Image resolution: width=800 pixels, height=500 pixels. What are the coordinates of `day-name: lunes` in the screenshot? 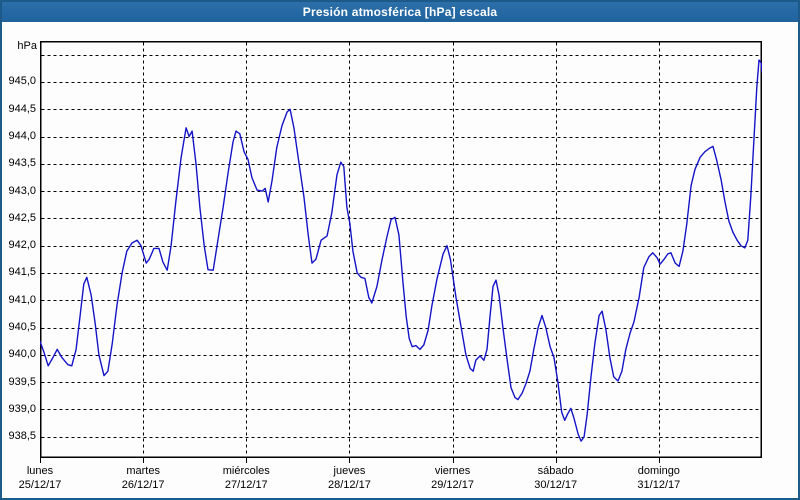 It's located at (40, 471).